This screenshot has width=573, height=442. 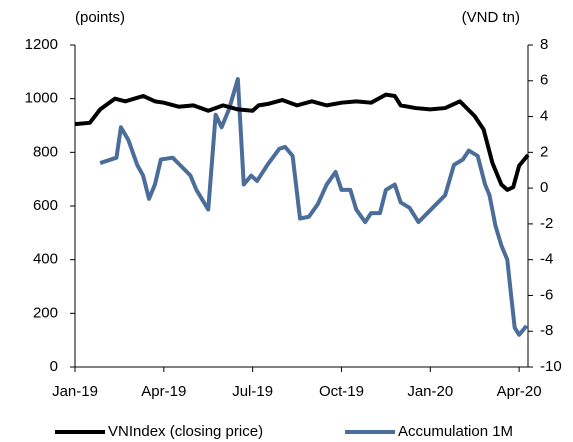 What do you see at coordinates (546, 330) in the screenshot?
I see `y2-tick-label: -8` at bounding box center [546, 330].